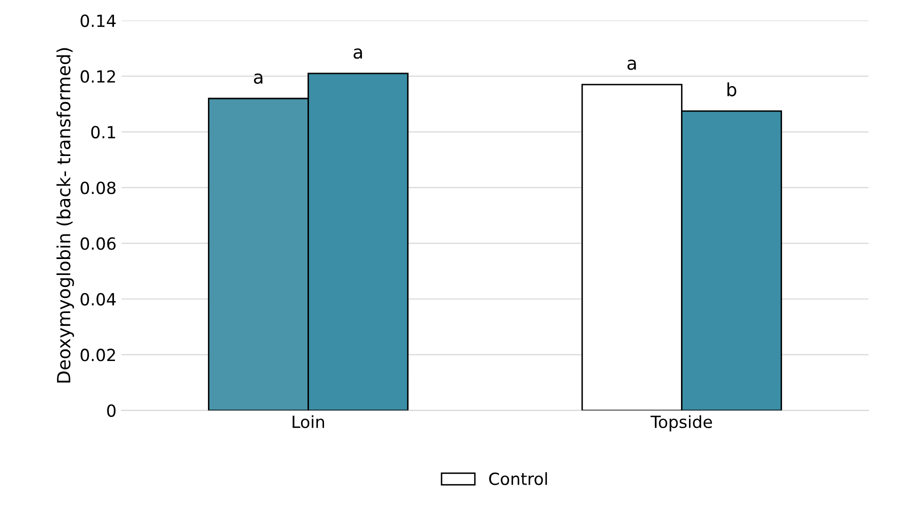  What do you see at coordinates (65, 215) in the screenshot?
I see `y-axis-title: Deoxymyoglobin (back- transformed)` at bounding box center [65, 215].